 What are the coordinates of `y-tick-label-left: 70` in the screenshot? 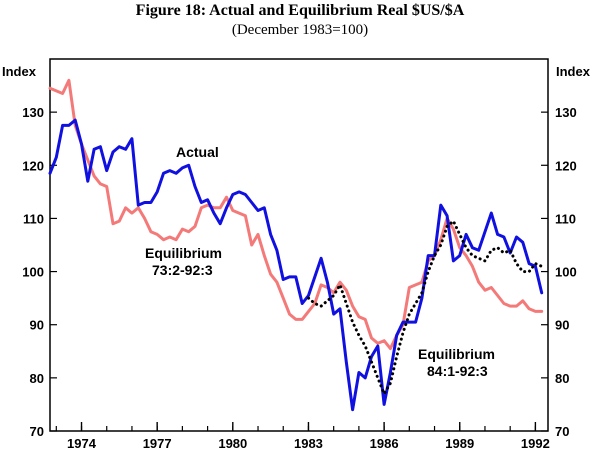 It's located at (37, 431).